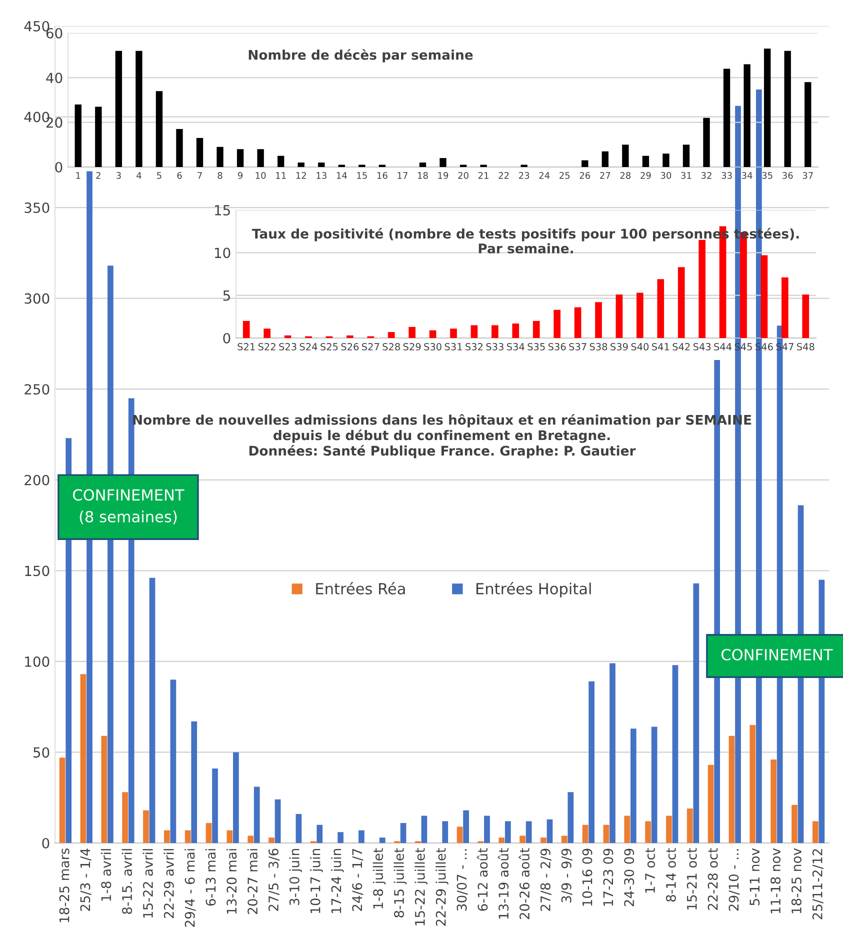 This screenshot has height=928, width=843. I want to click on x-tick-label: 3-10 juin, so click(295, 877).